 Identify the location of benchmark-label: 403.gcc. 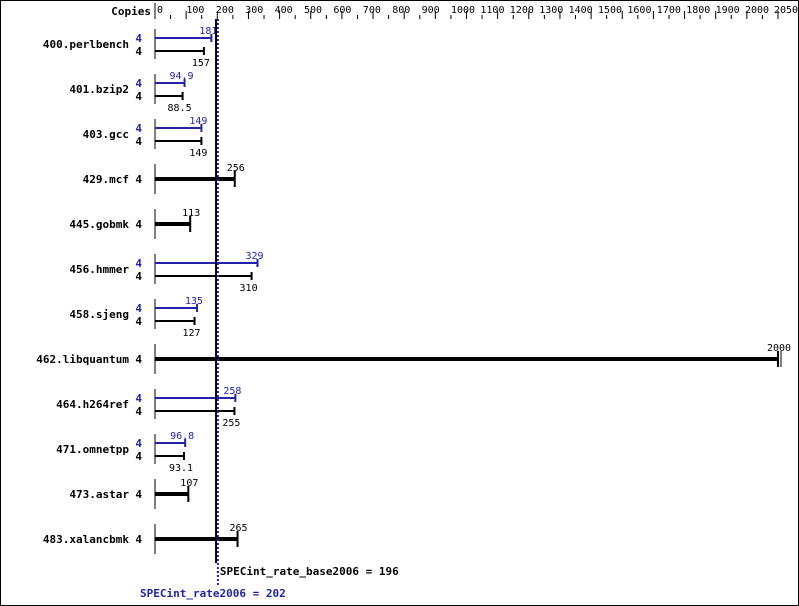
(106, 134).